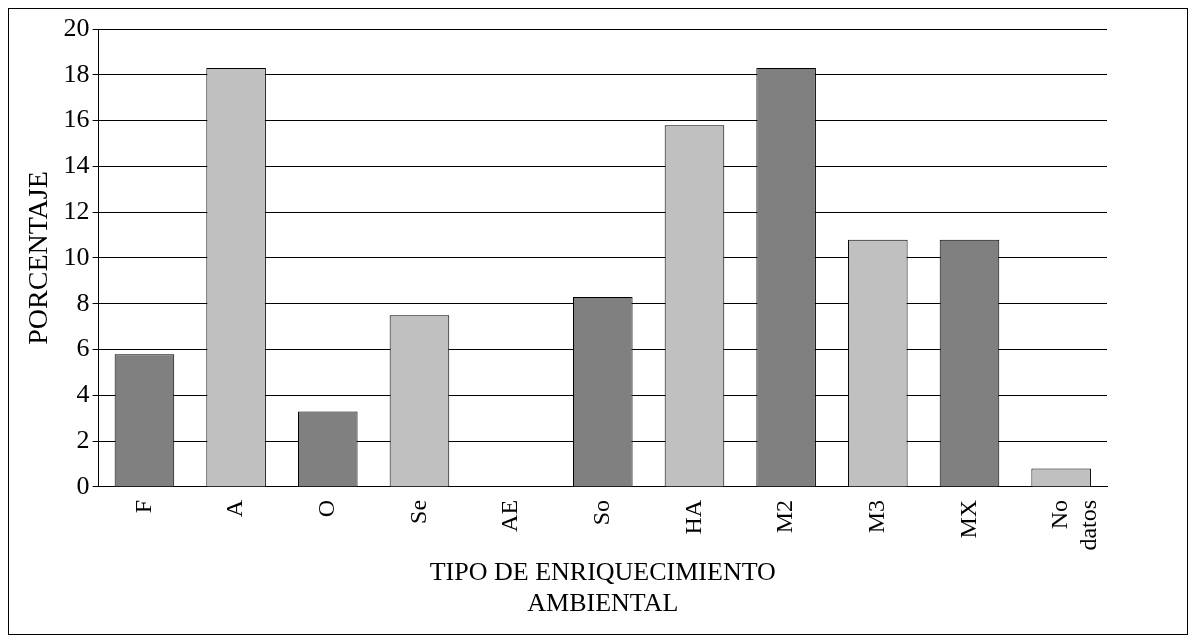 The width and height of the screenshot is (1196, 643). What do you see at coordinates (142, 506) in the screenshot?
I see `x-tick-label: F` at bounding box center [142, 506].